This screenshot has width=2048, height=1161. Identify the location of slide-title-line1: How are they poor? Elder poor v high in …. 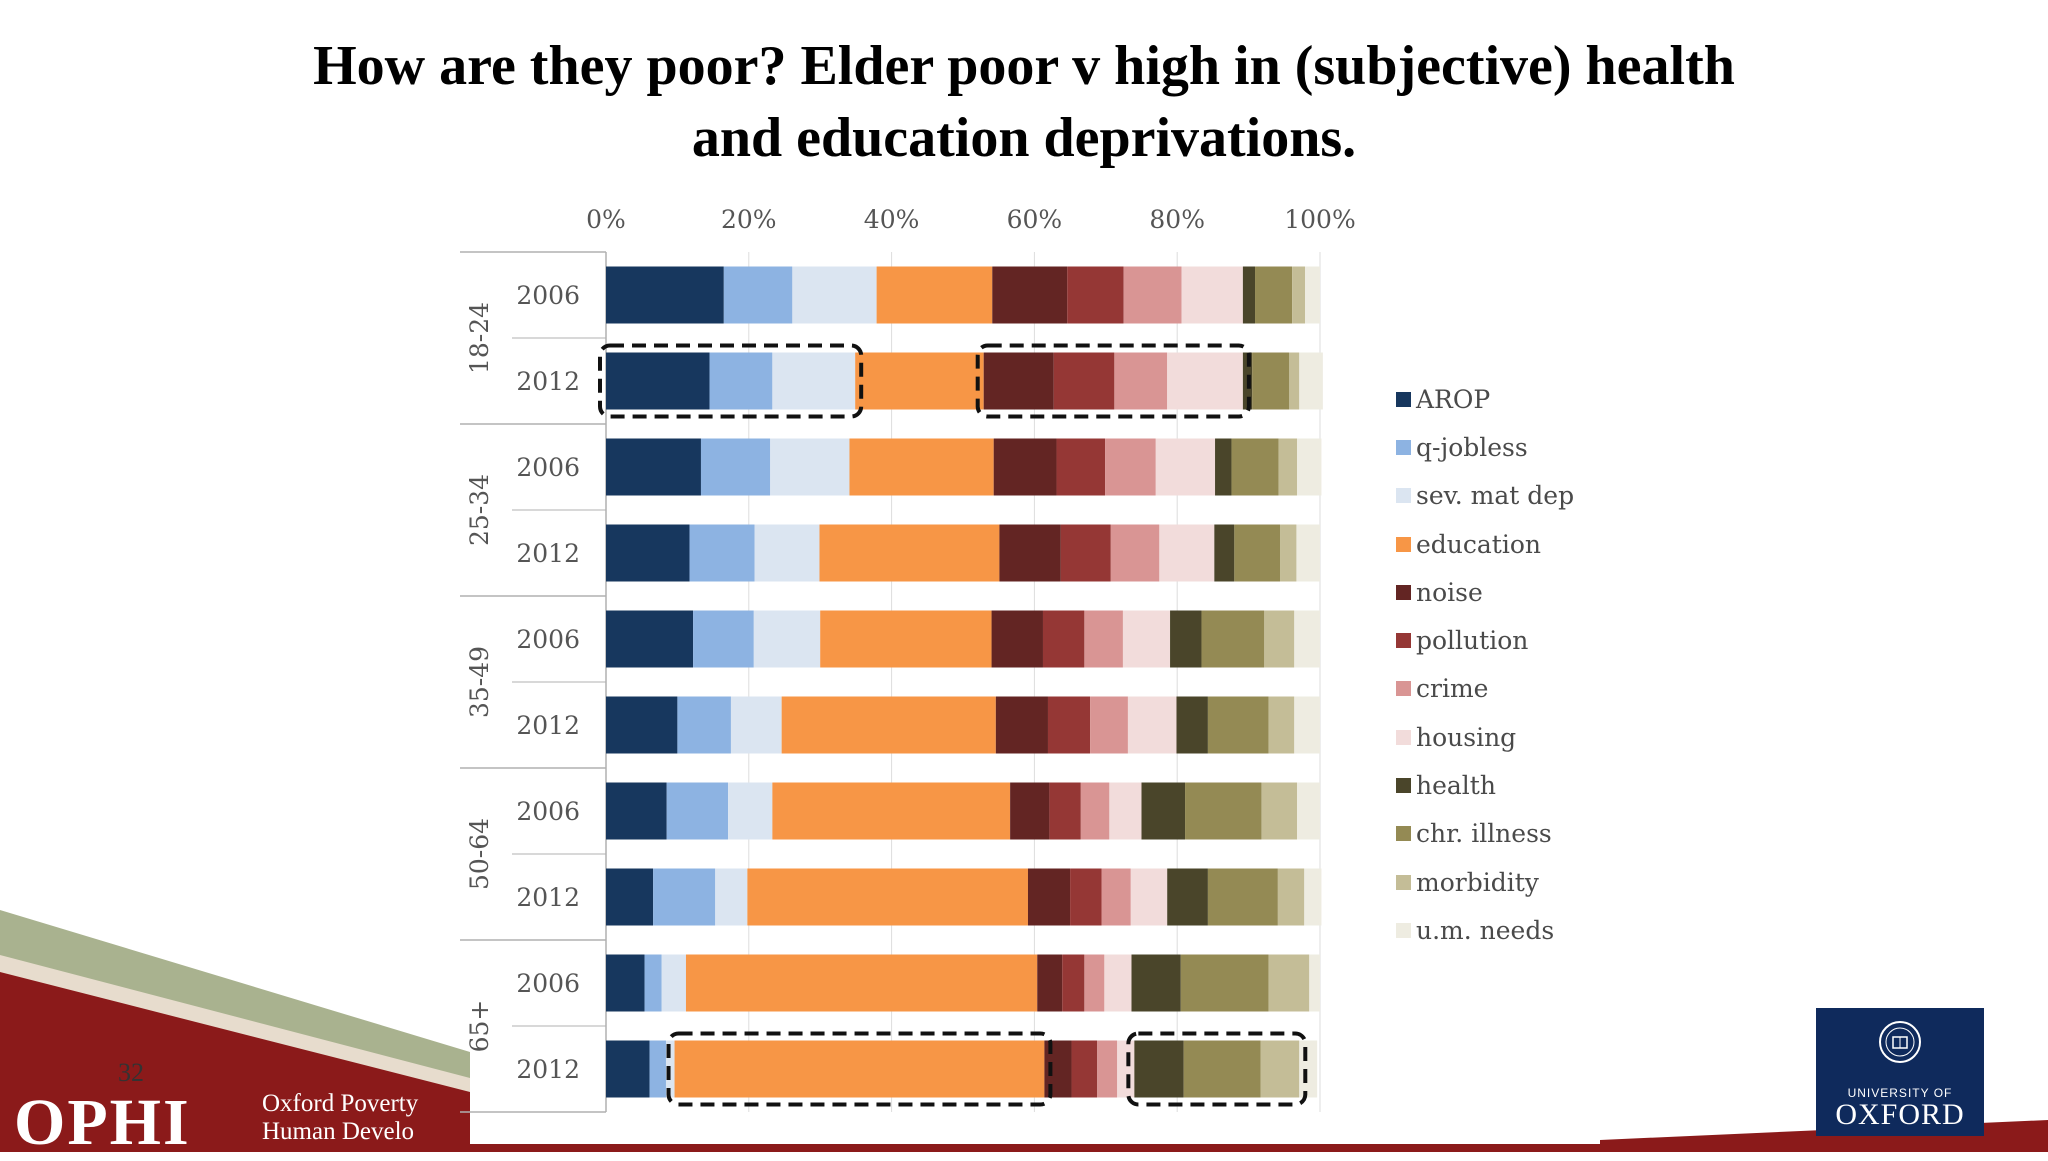
(1024, 66).